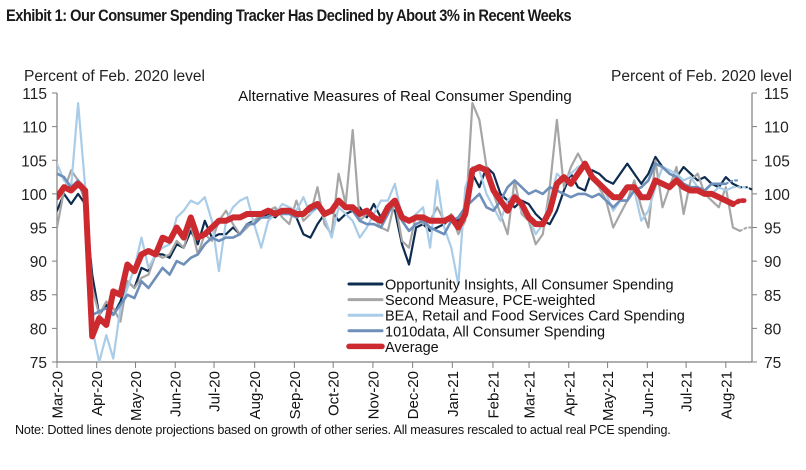  I want to click on x-tick-label: May-21, so click(608, 396).